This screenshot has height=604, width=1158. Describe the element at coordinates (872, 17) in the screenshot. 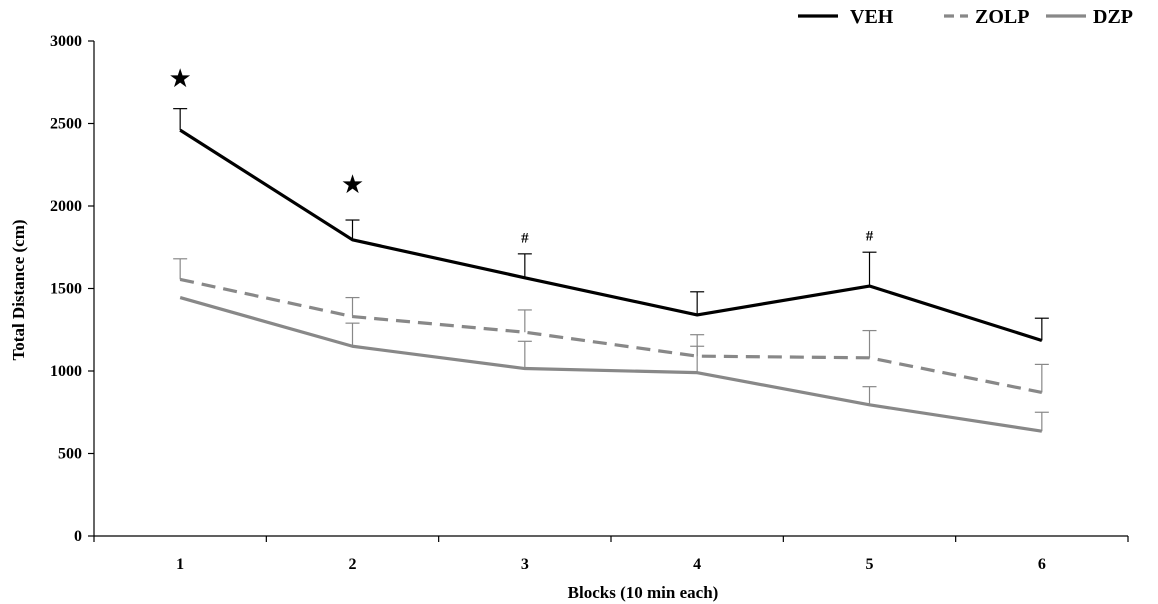

I see `legend-label-veh: VEH` at that location.